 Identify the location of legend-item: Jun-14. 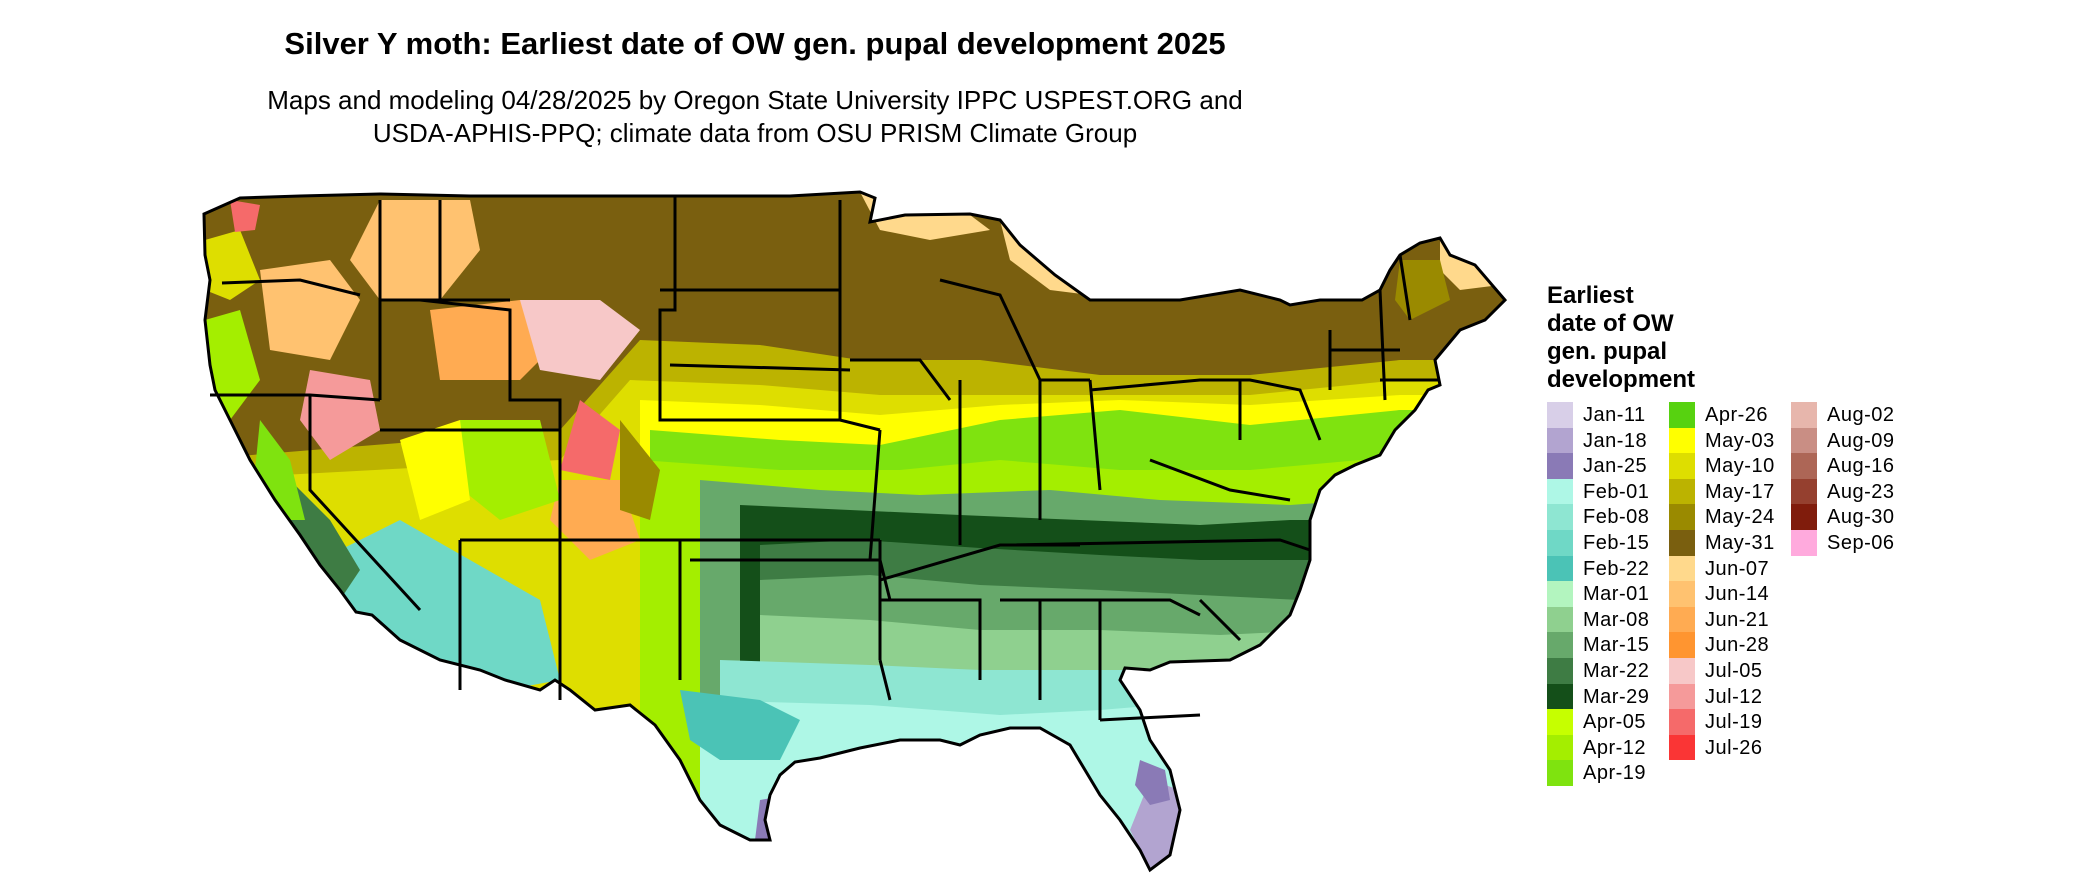
(1734, 594).